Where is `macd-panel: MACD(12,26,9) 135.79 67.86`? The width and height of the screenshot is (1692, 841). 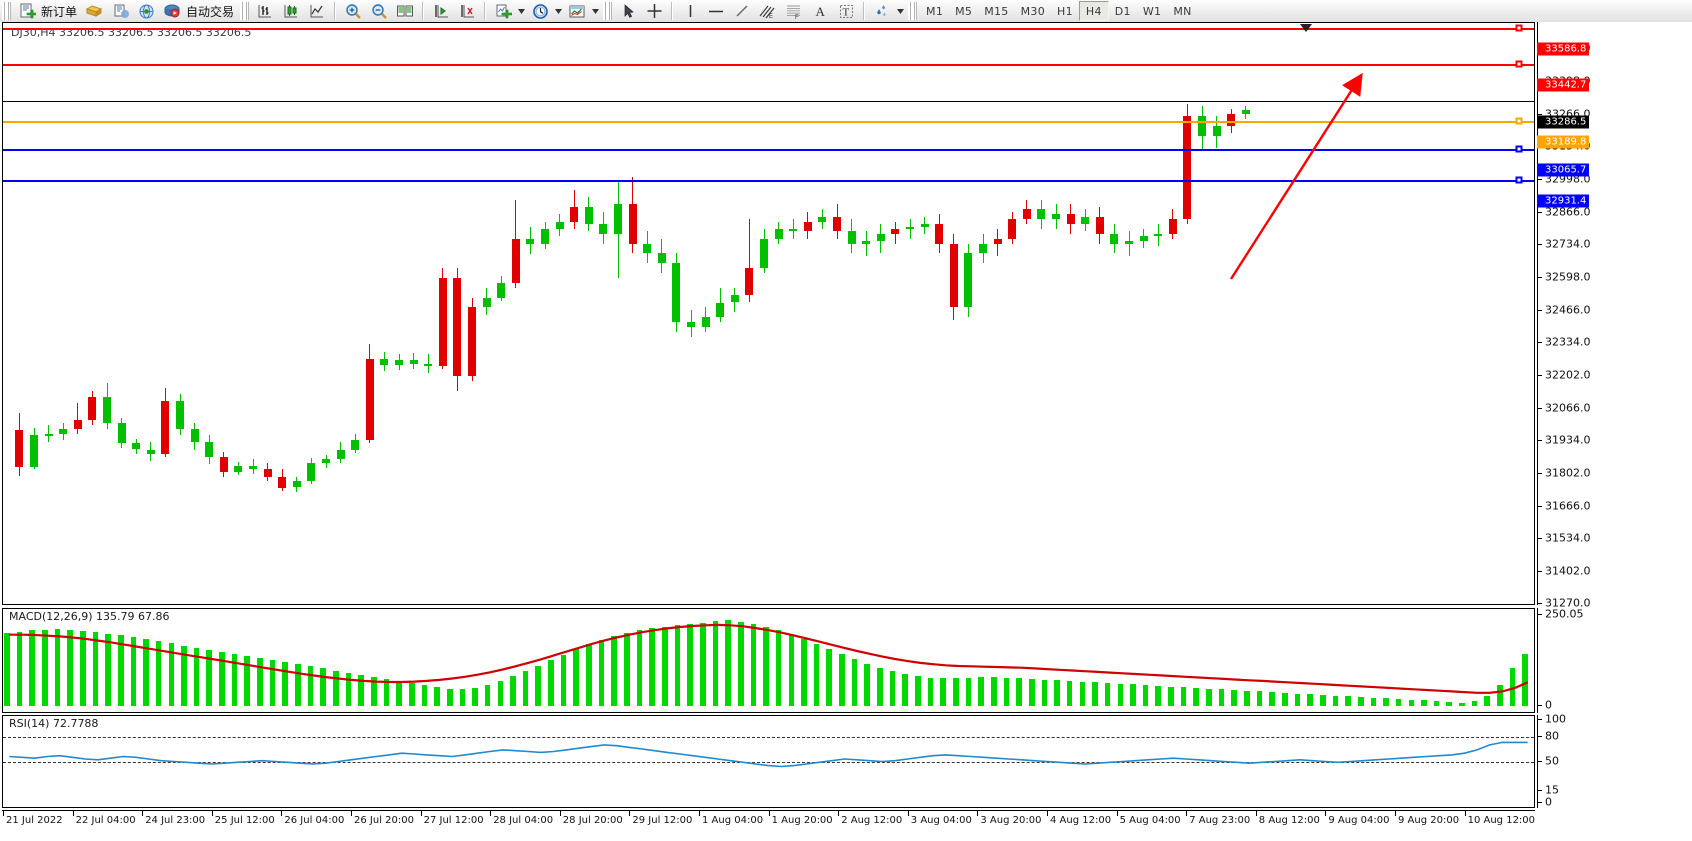
macd-panel: MACD(12,26,9) 135.79 67.86 is located at coordinates (768, 660).